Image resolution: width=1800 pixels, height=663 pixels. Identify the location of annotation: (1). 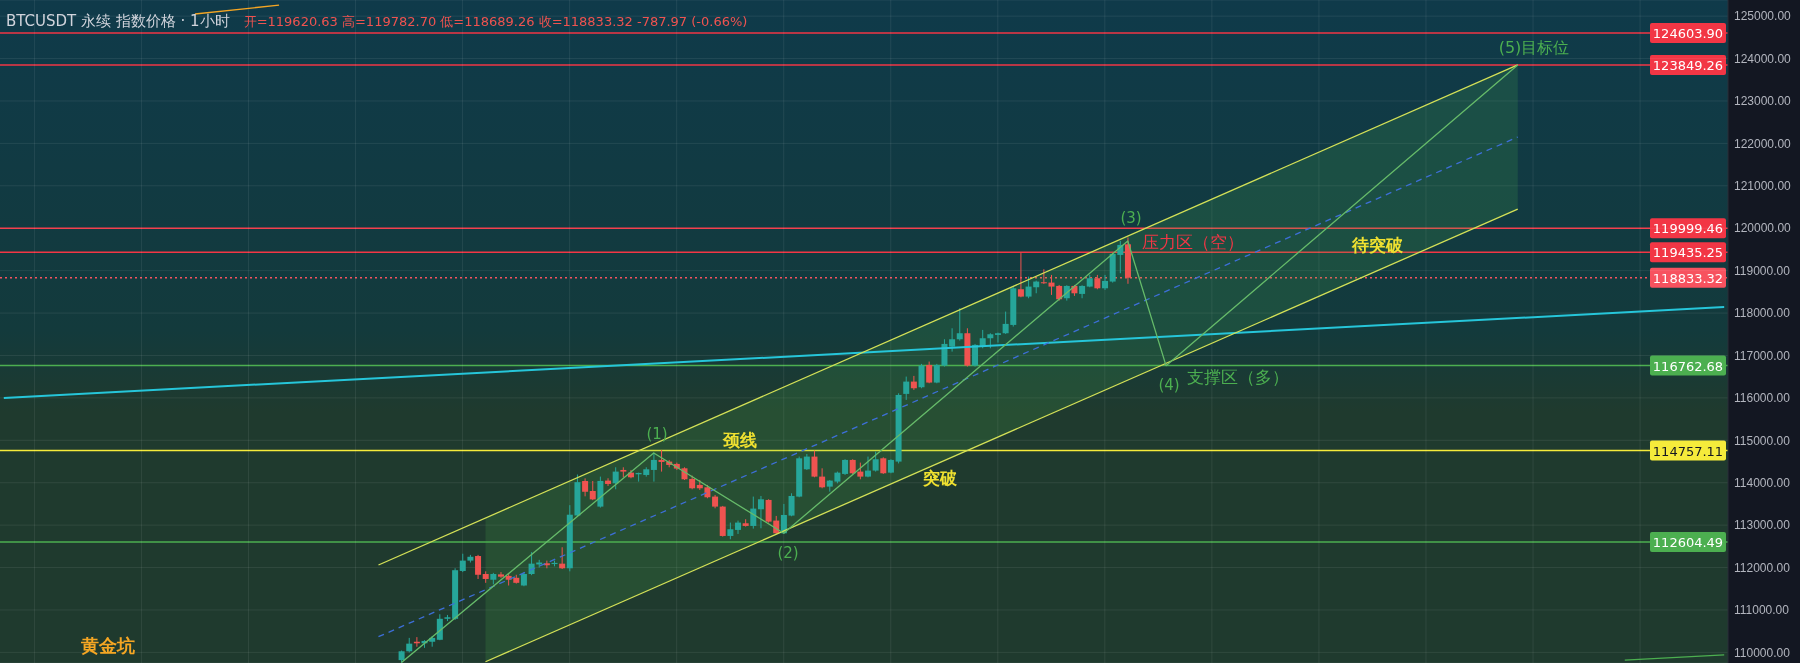
(657, 434).